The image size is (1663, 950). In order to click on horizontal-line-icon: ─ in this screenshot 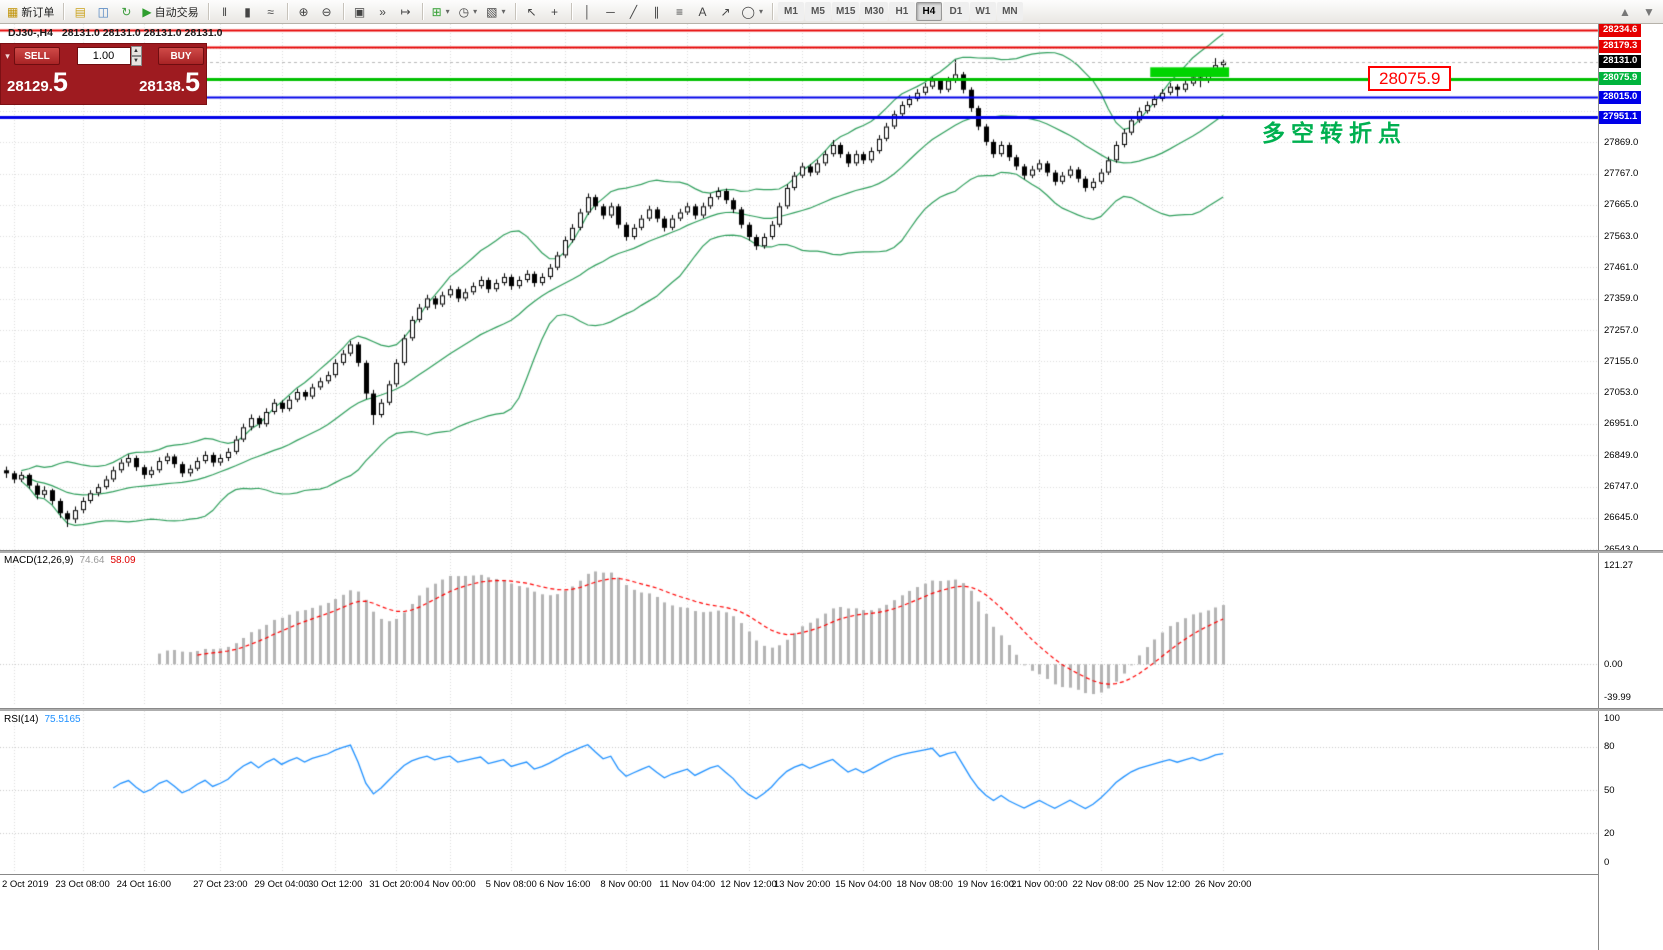, I will do `click(611, 12)`.